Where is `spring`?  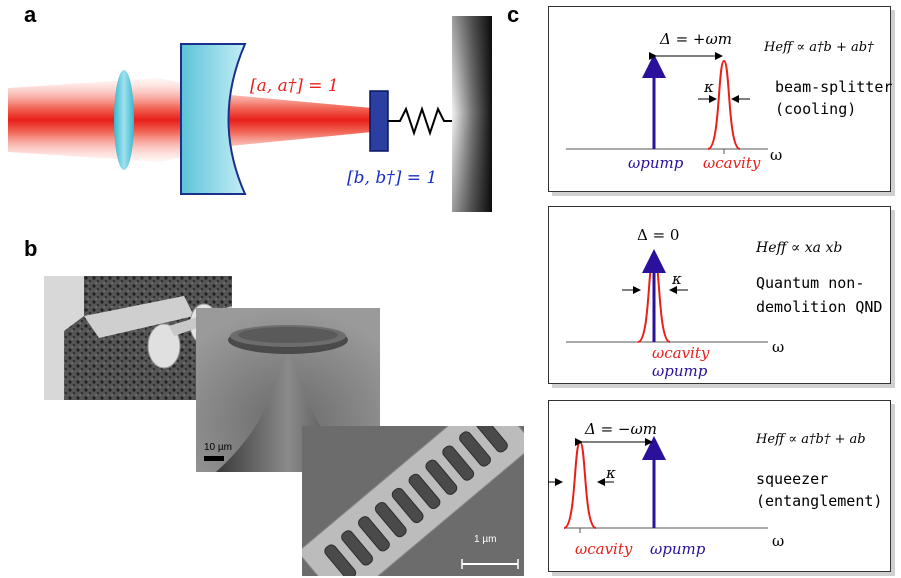 spring is located at coordinates (422, 121).